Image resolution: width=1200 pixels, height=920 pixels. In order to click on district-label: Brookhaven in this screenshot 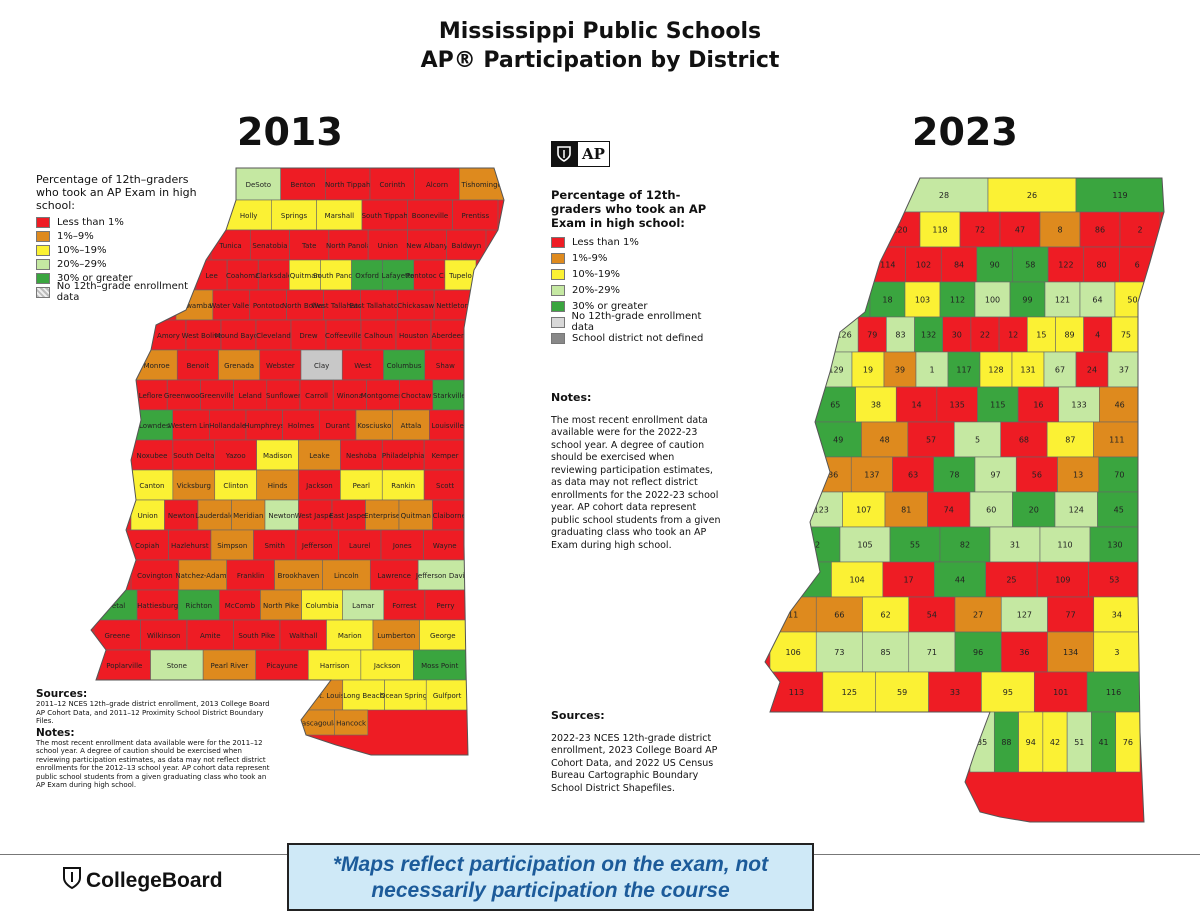, I will do `click(299, 576)`.